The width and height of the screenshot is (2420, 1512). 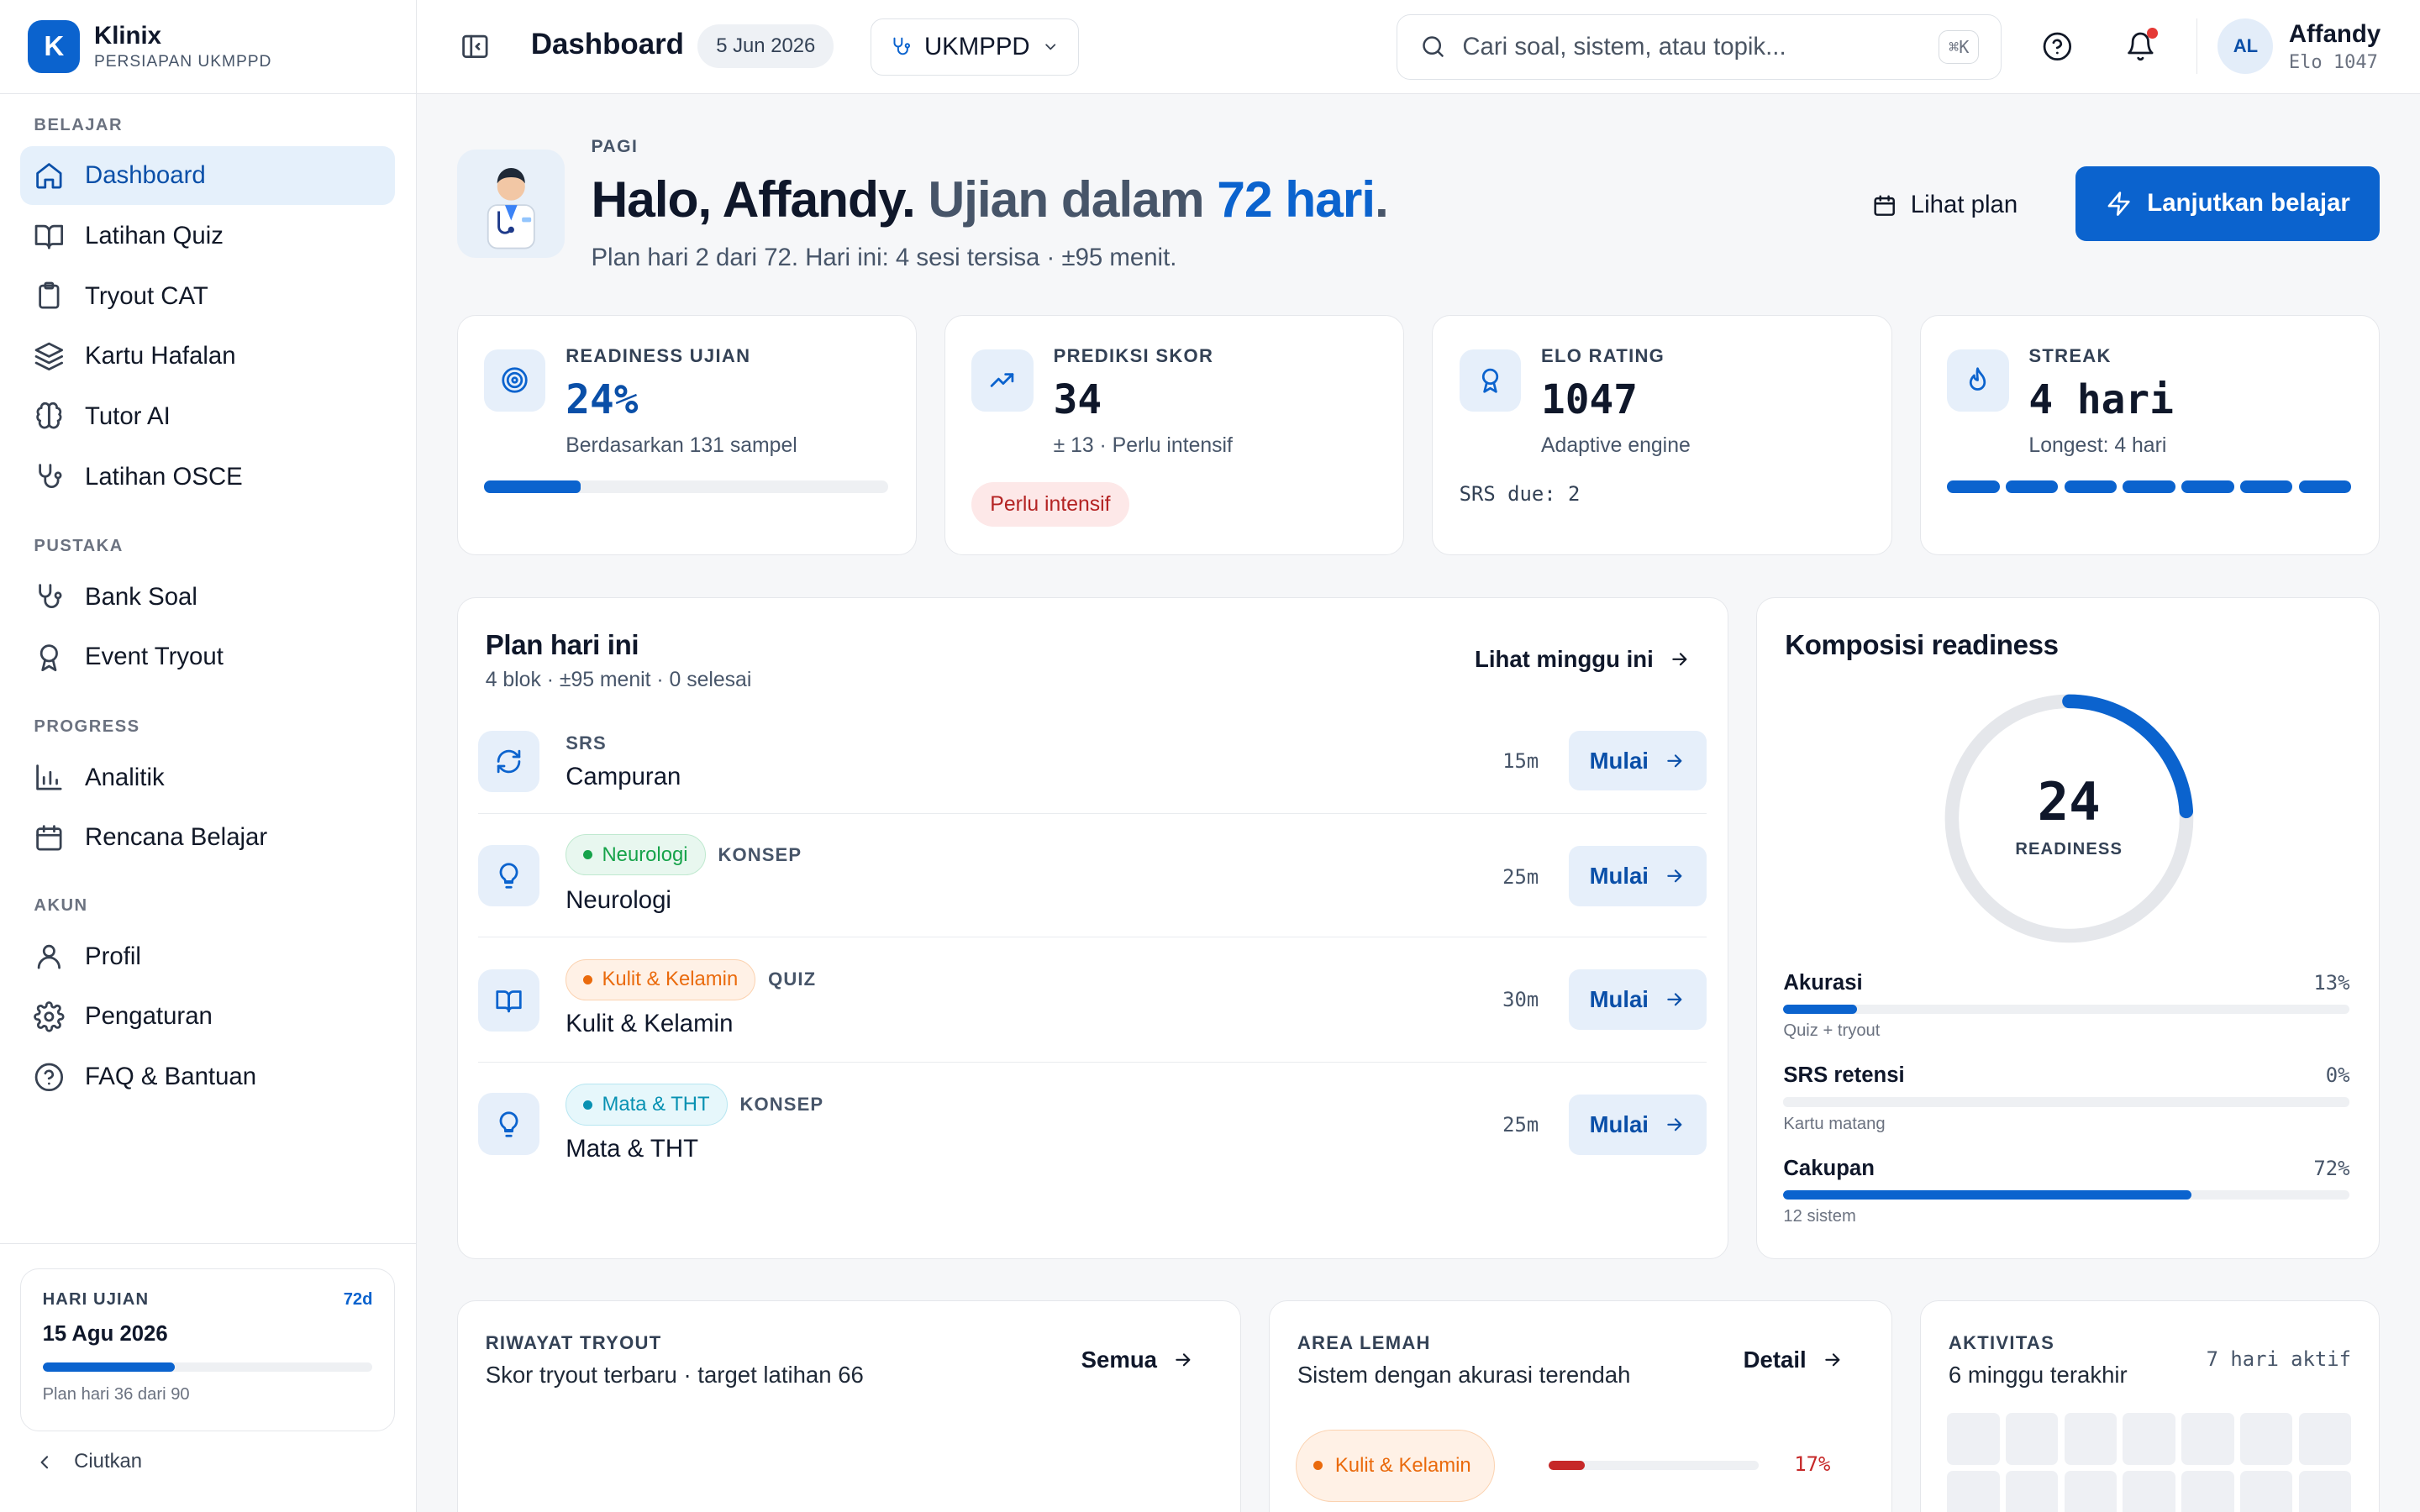 What do you see at coordinates (51, 476) in the screenshot?
I see `stethoscope-icon` at bounding box center [51, 476].